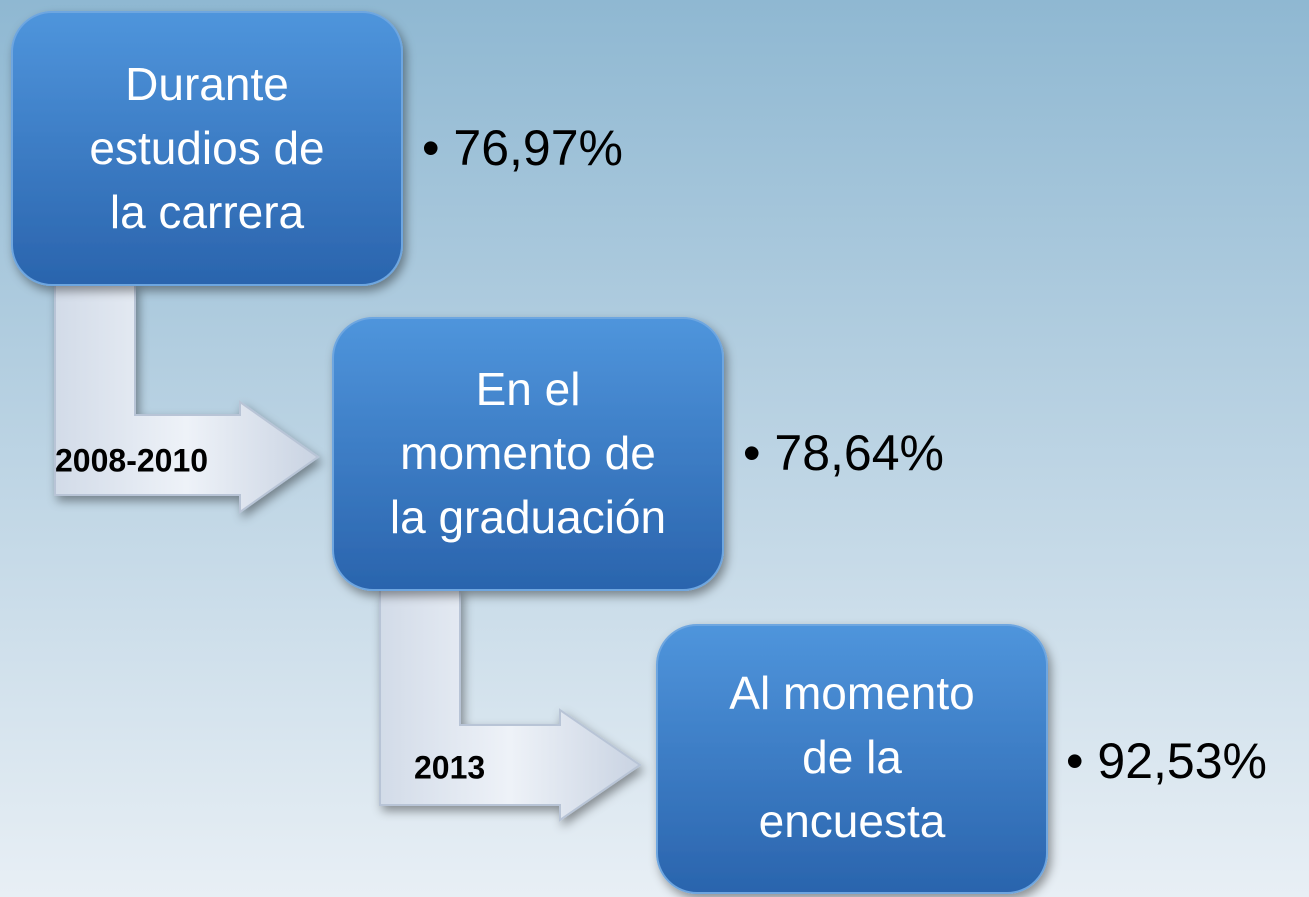  I want to click on box-text: de la, so click(852, 757).